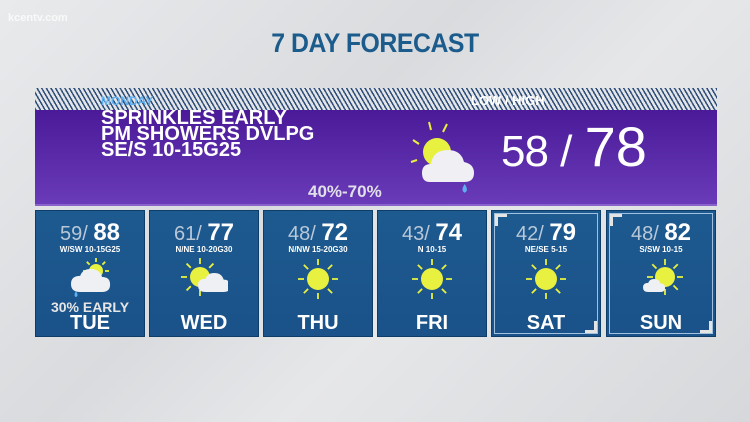  I want to click on day-card-wed: 61/ 77 N/NE 10-20G30 WED, so click(204, 273).